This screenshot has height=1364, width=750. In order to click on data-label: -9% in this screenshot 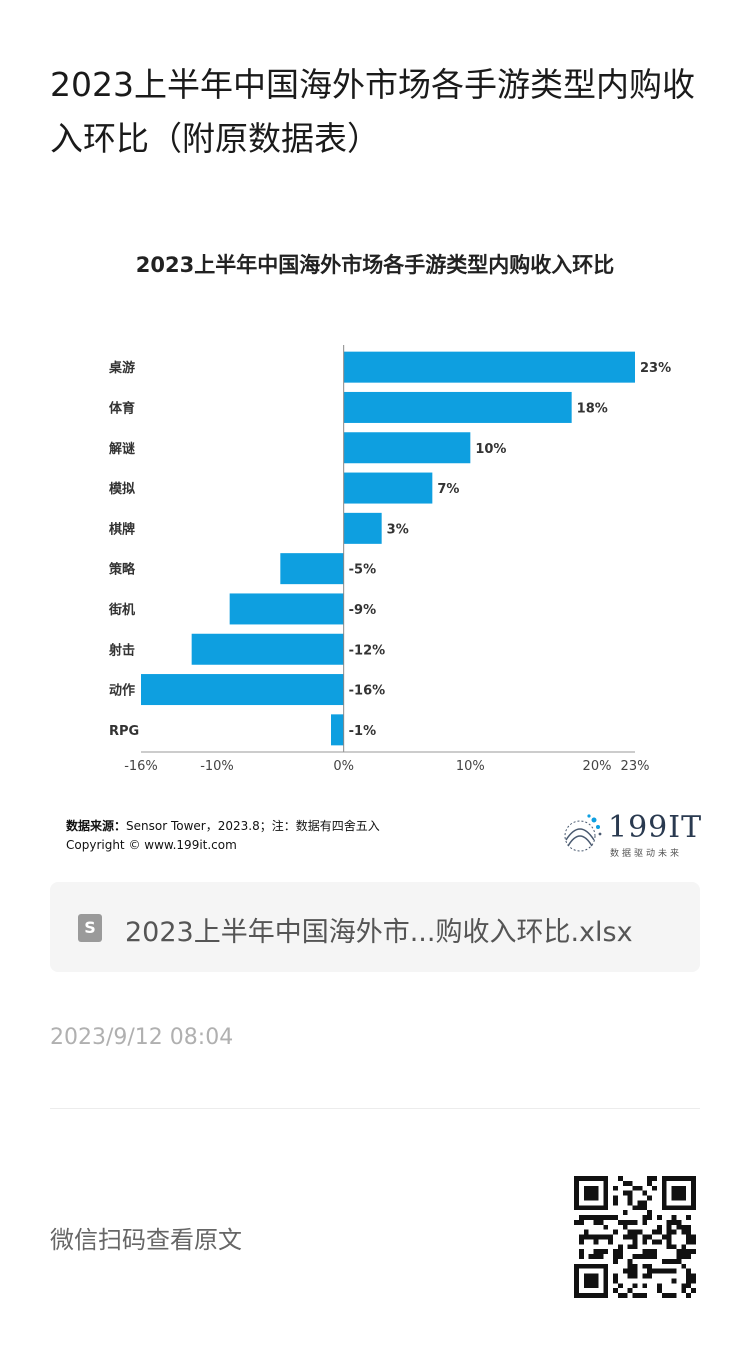, I will do `click(362, 610)`.